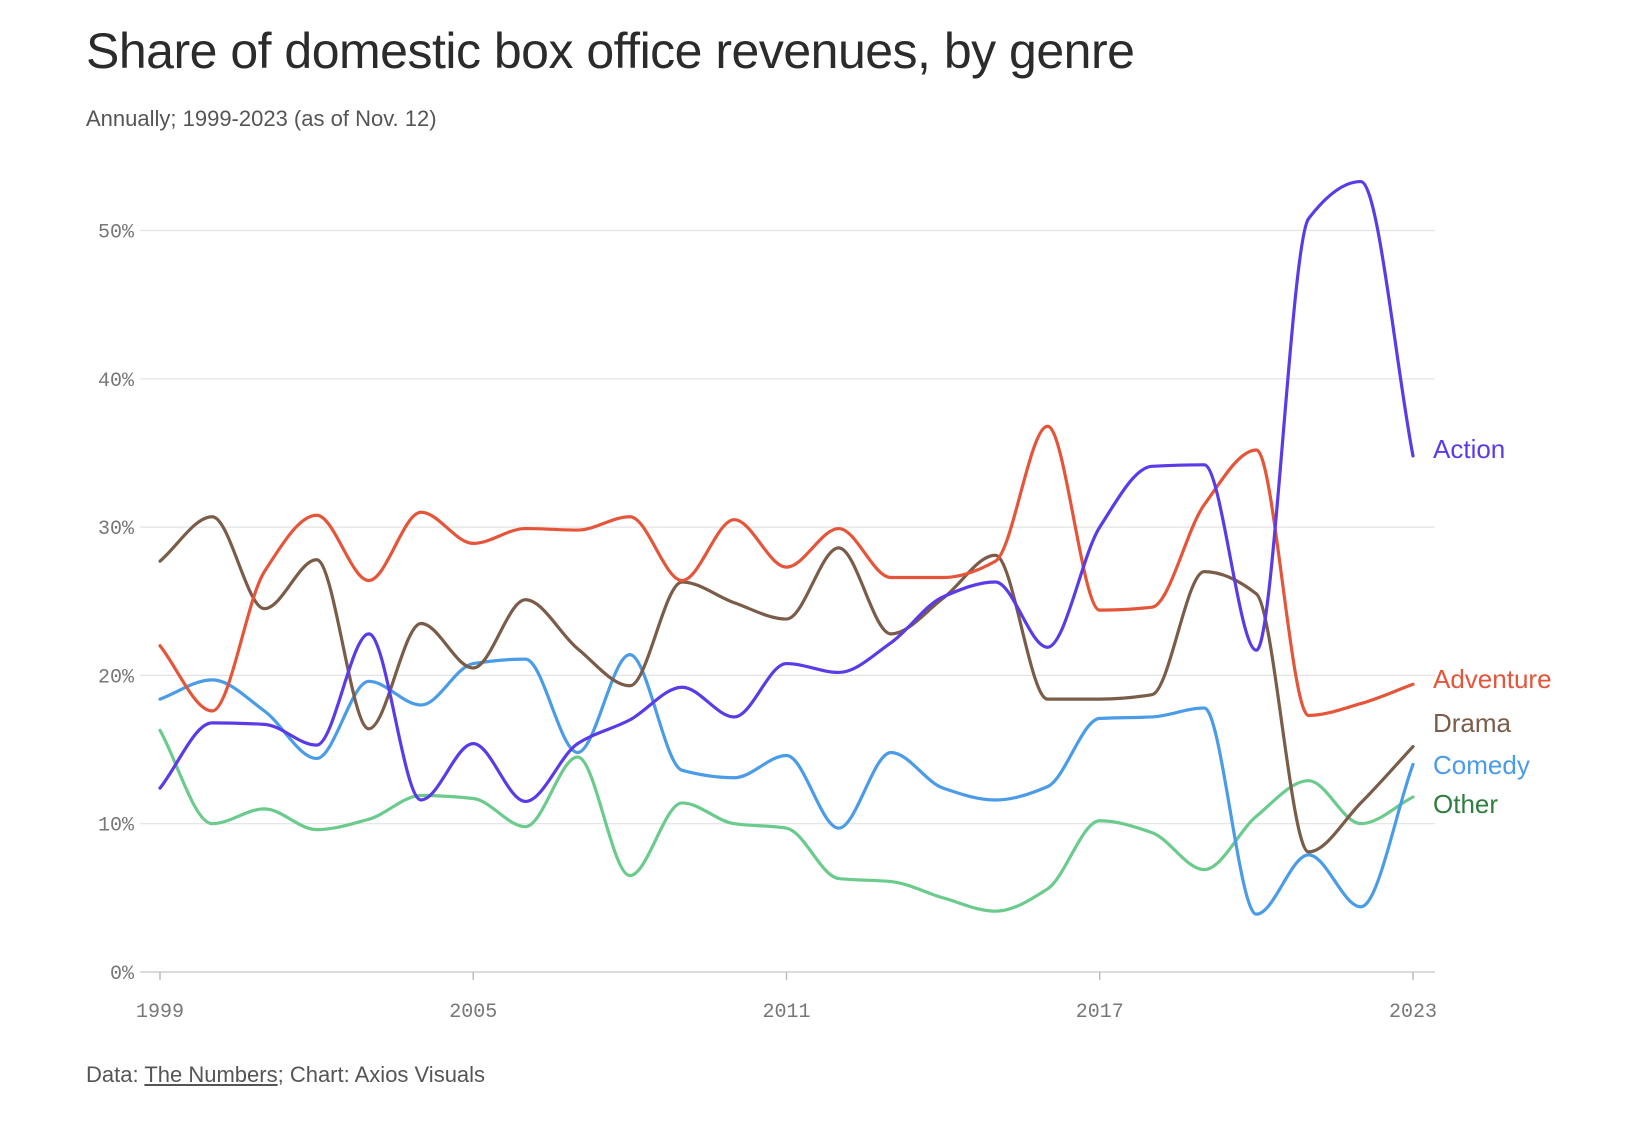 This screenshot has height=1140, width=1652. I want to click on x-tick-label: 1999, so click(160, 1012).